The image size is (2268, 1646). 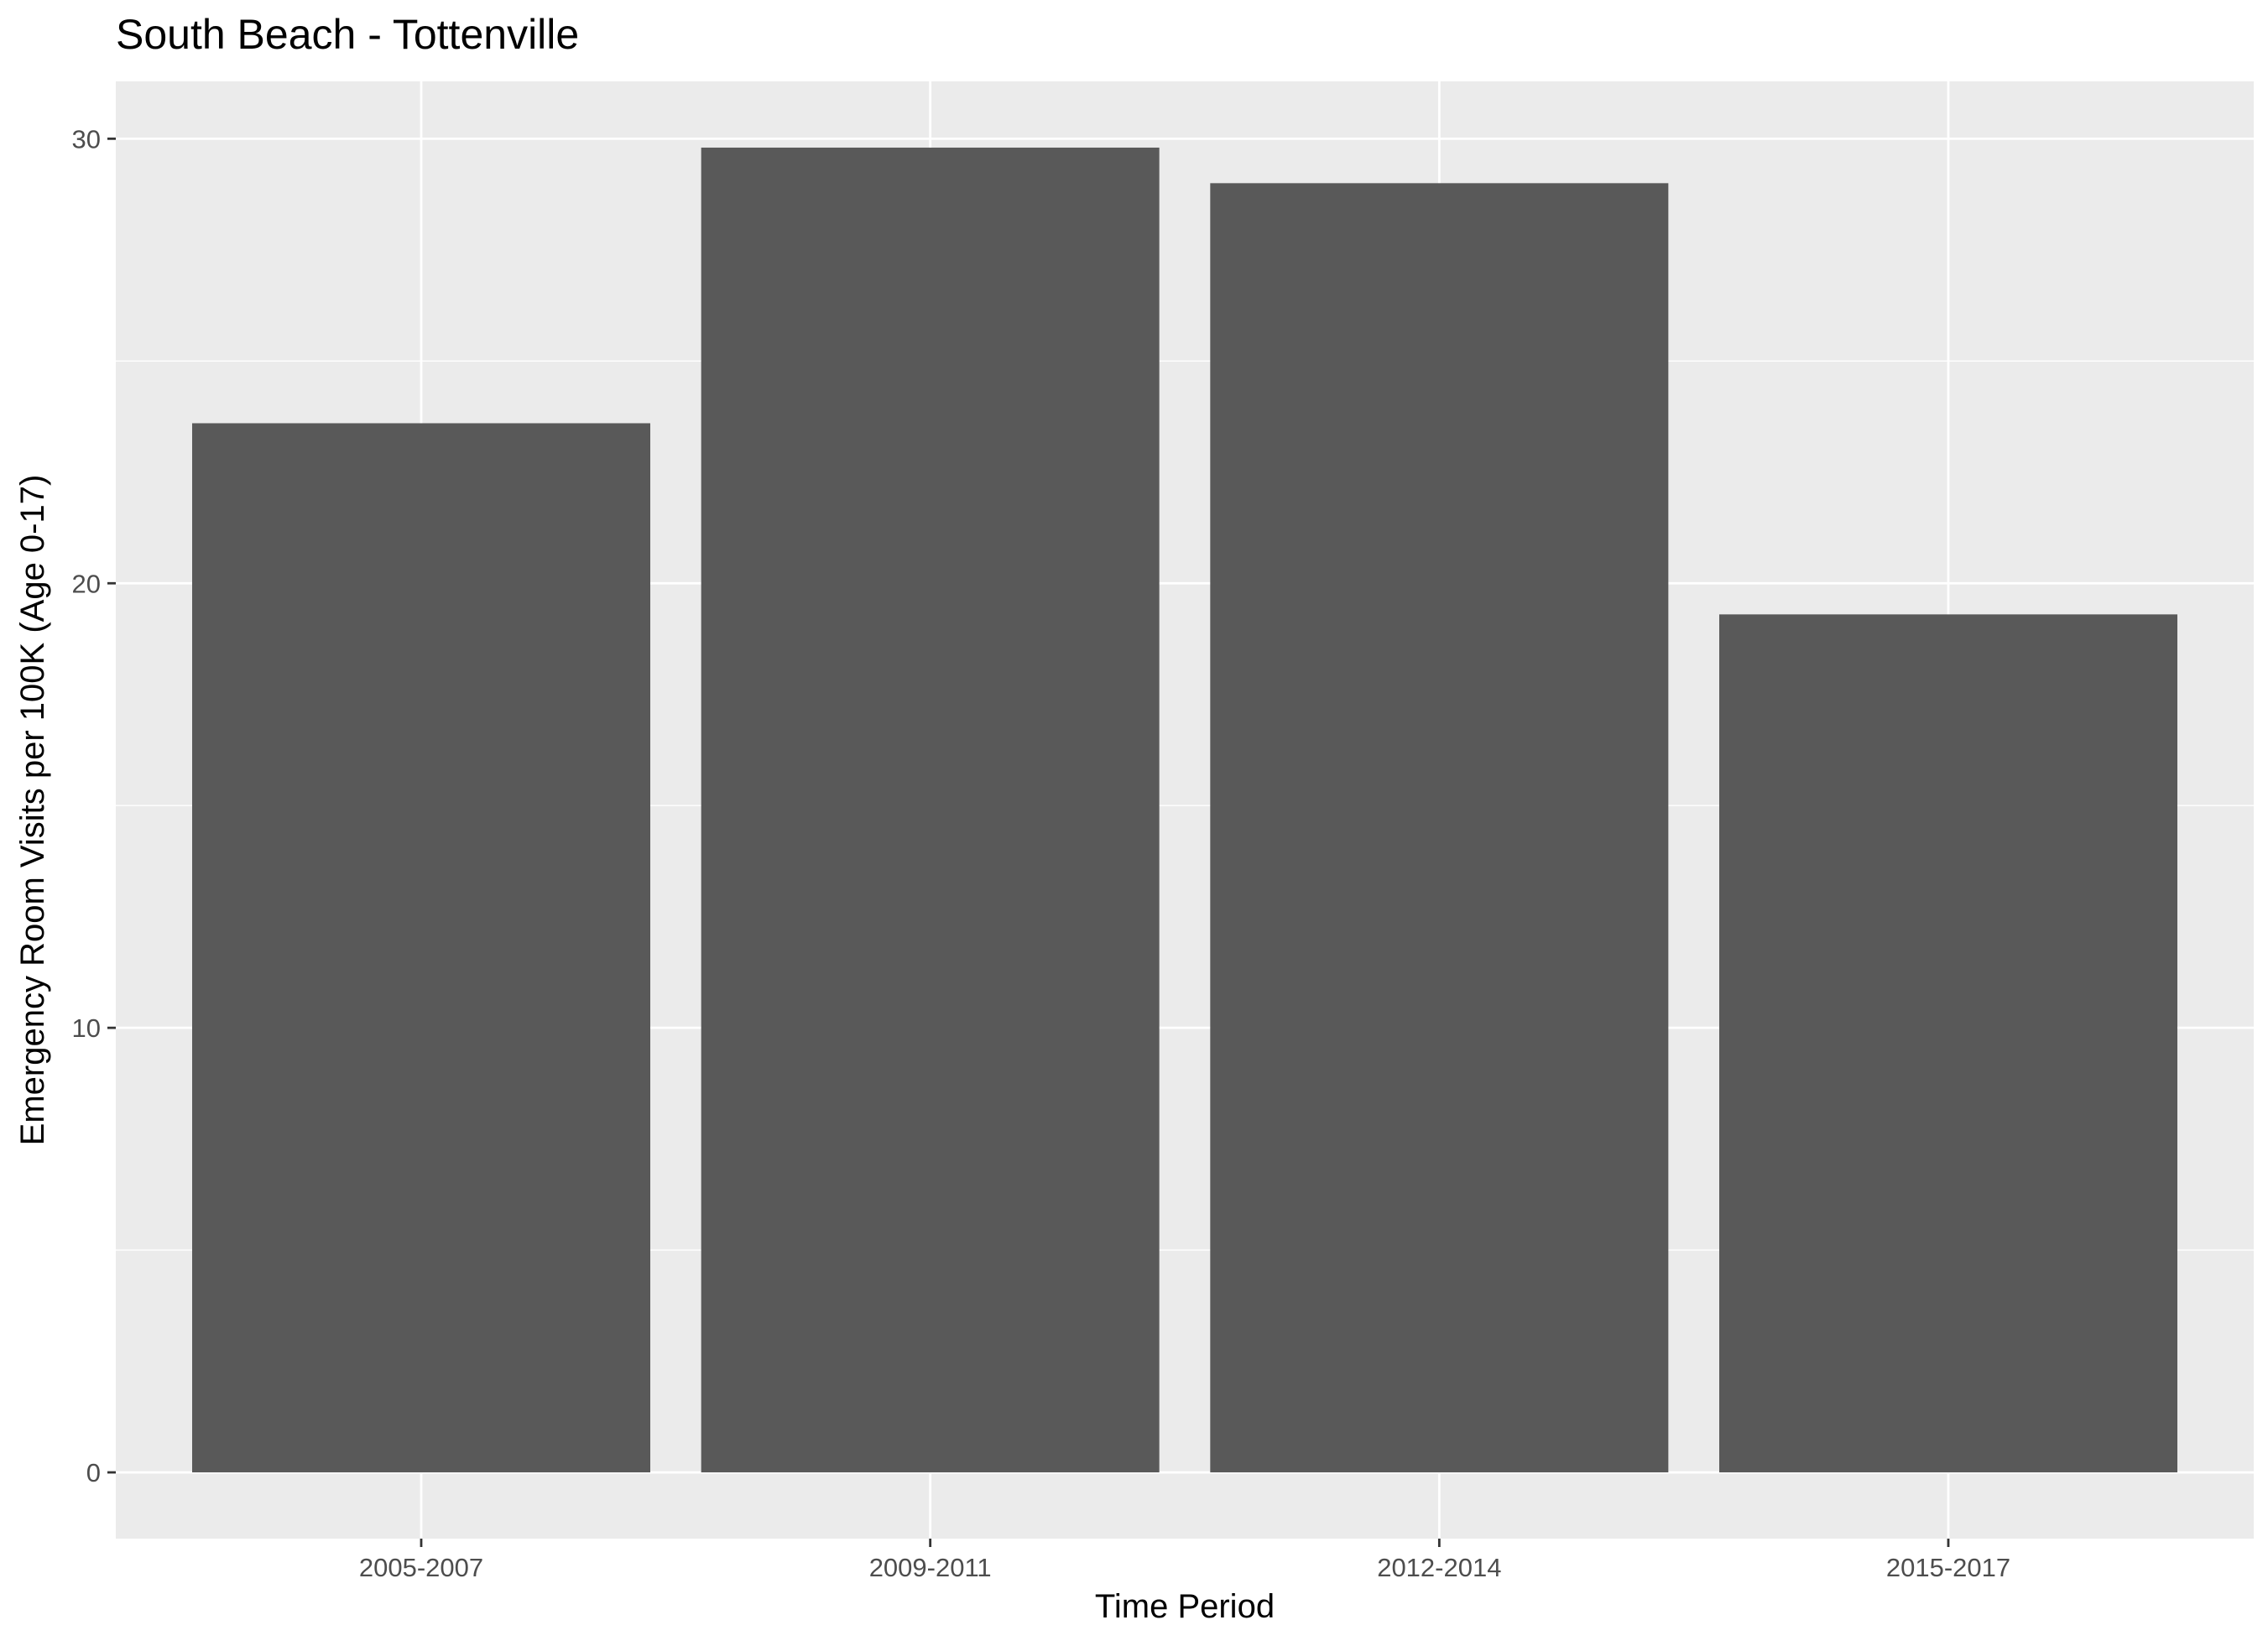 I want to click on x-tick-label: 2015-2017, so click(x=1948, y=1568).